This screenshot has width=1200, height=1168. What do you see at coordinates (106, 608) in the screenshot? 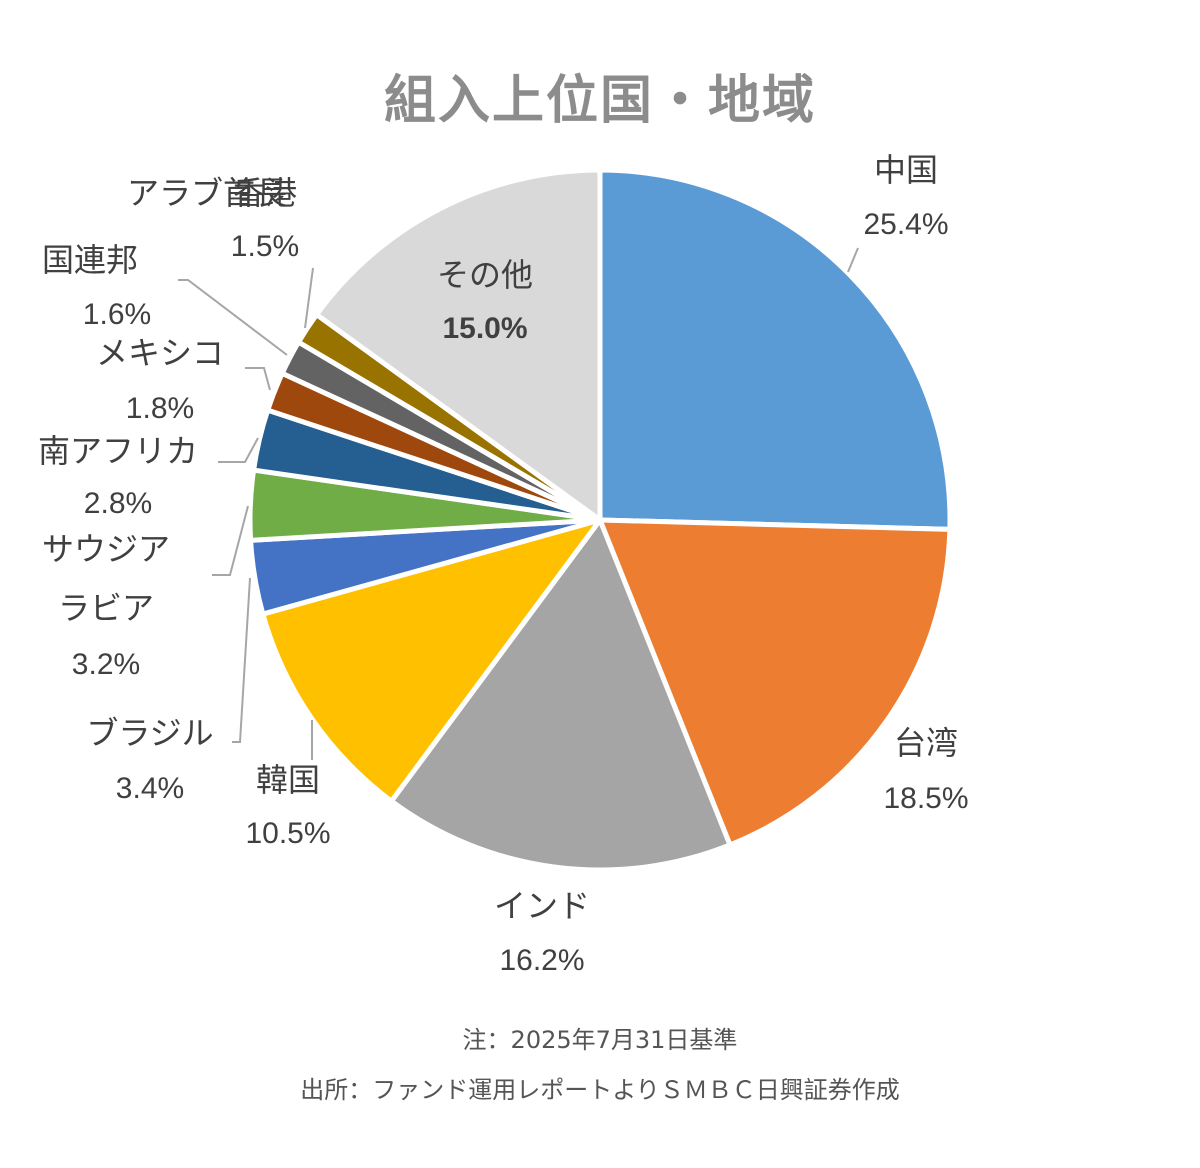
I see `slice-name-label-5-1: ラビア` at bounding box center [106, 608].